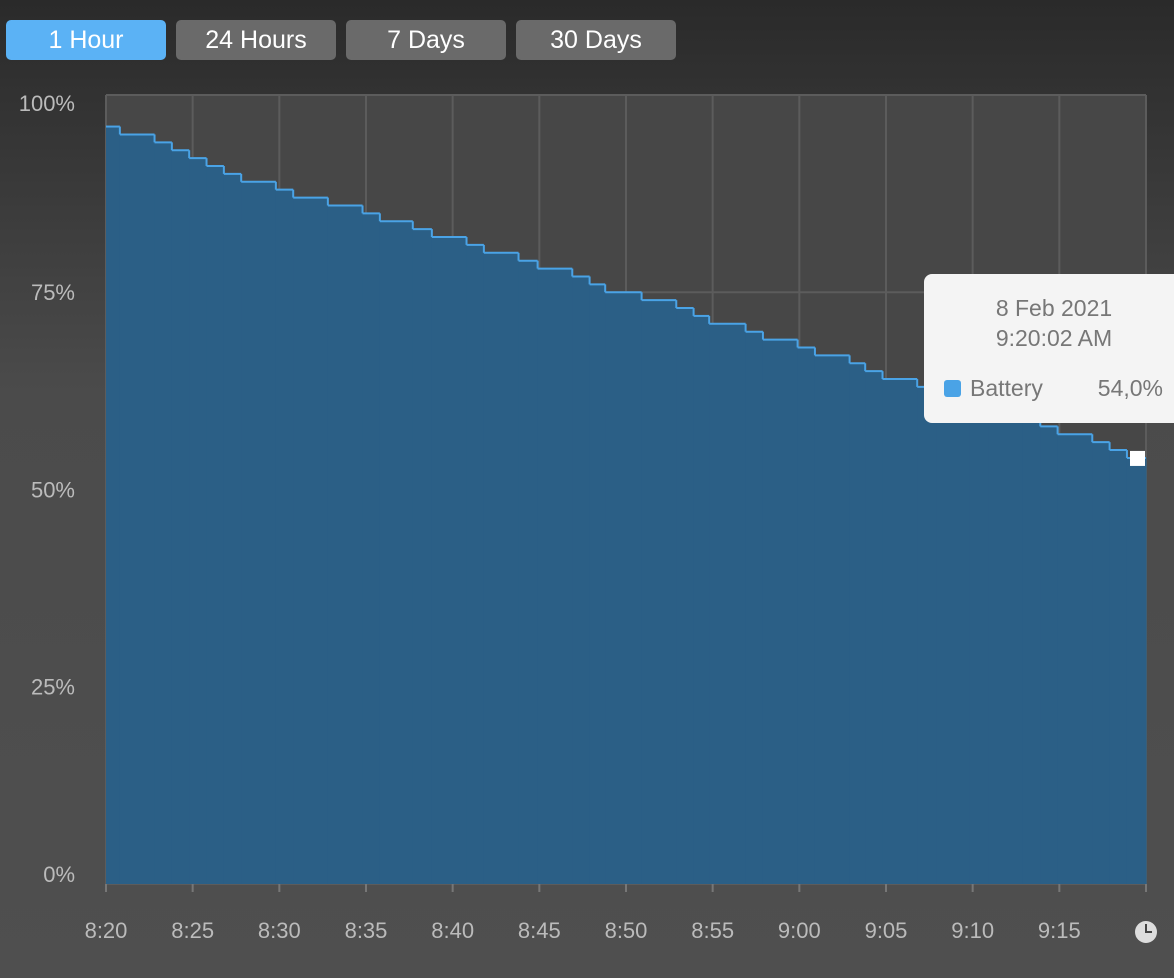  What do you see at coordinates (1137, 458) in the screenshot?
I see `hover-marker` at bounding box center [1137, 458].